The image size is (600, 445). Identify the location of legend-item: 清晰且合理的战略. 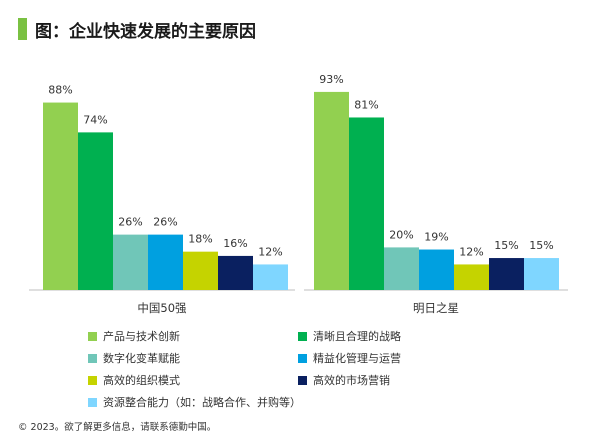
(349, 336).